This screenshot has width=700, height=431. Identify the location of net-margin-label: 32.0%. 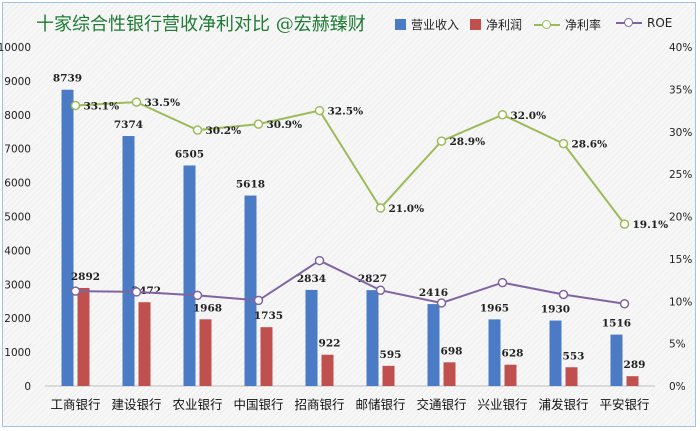
(529, 116).